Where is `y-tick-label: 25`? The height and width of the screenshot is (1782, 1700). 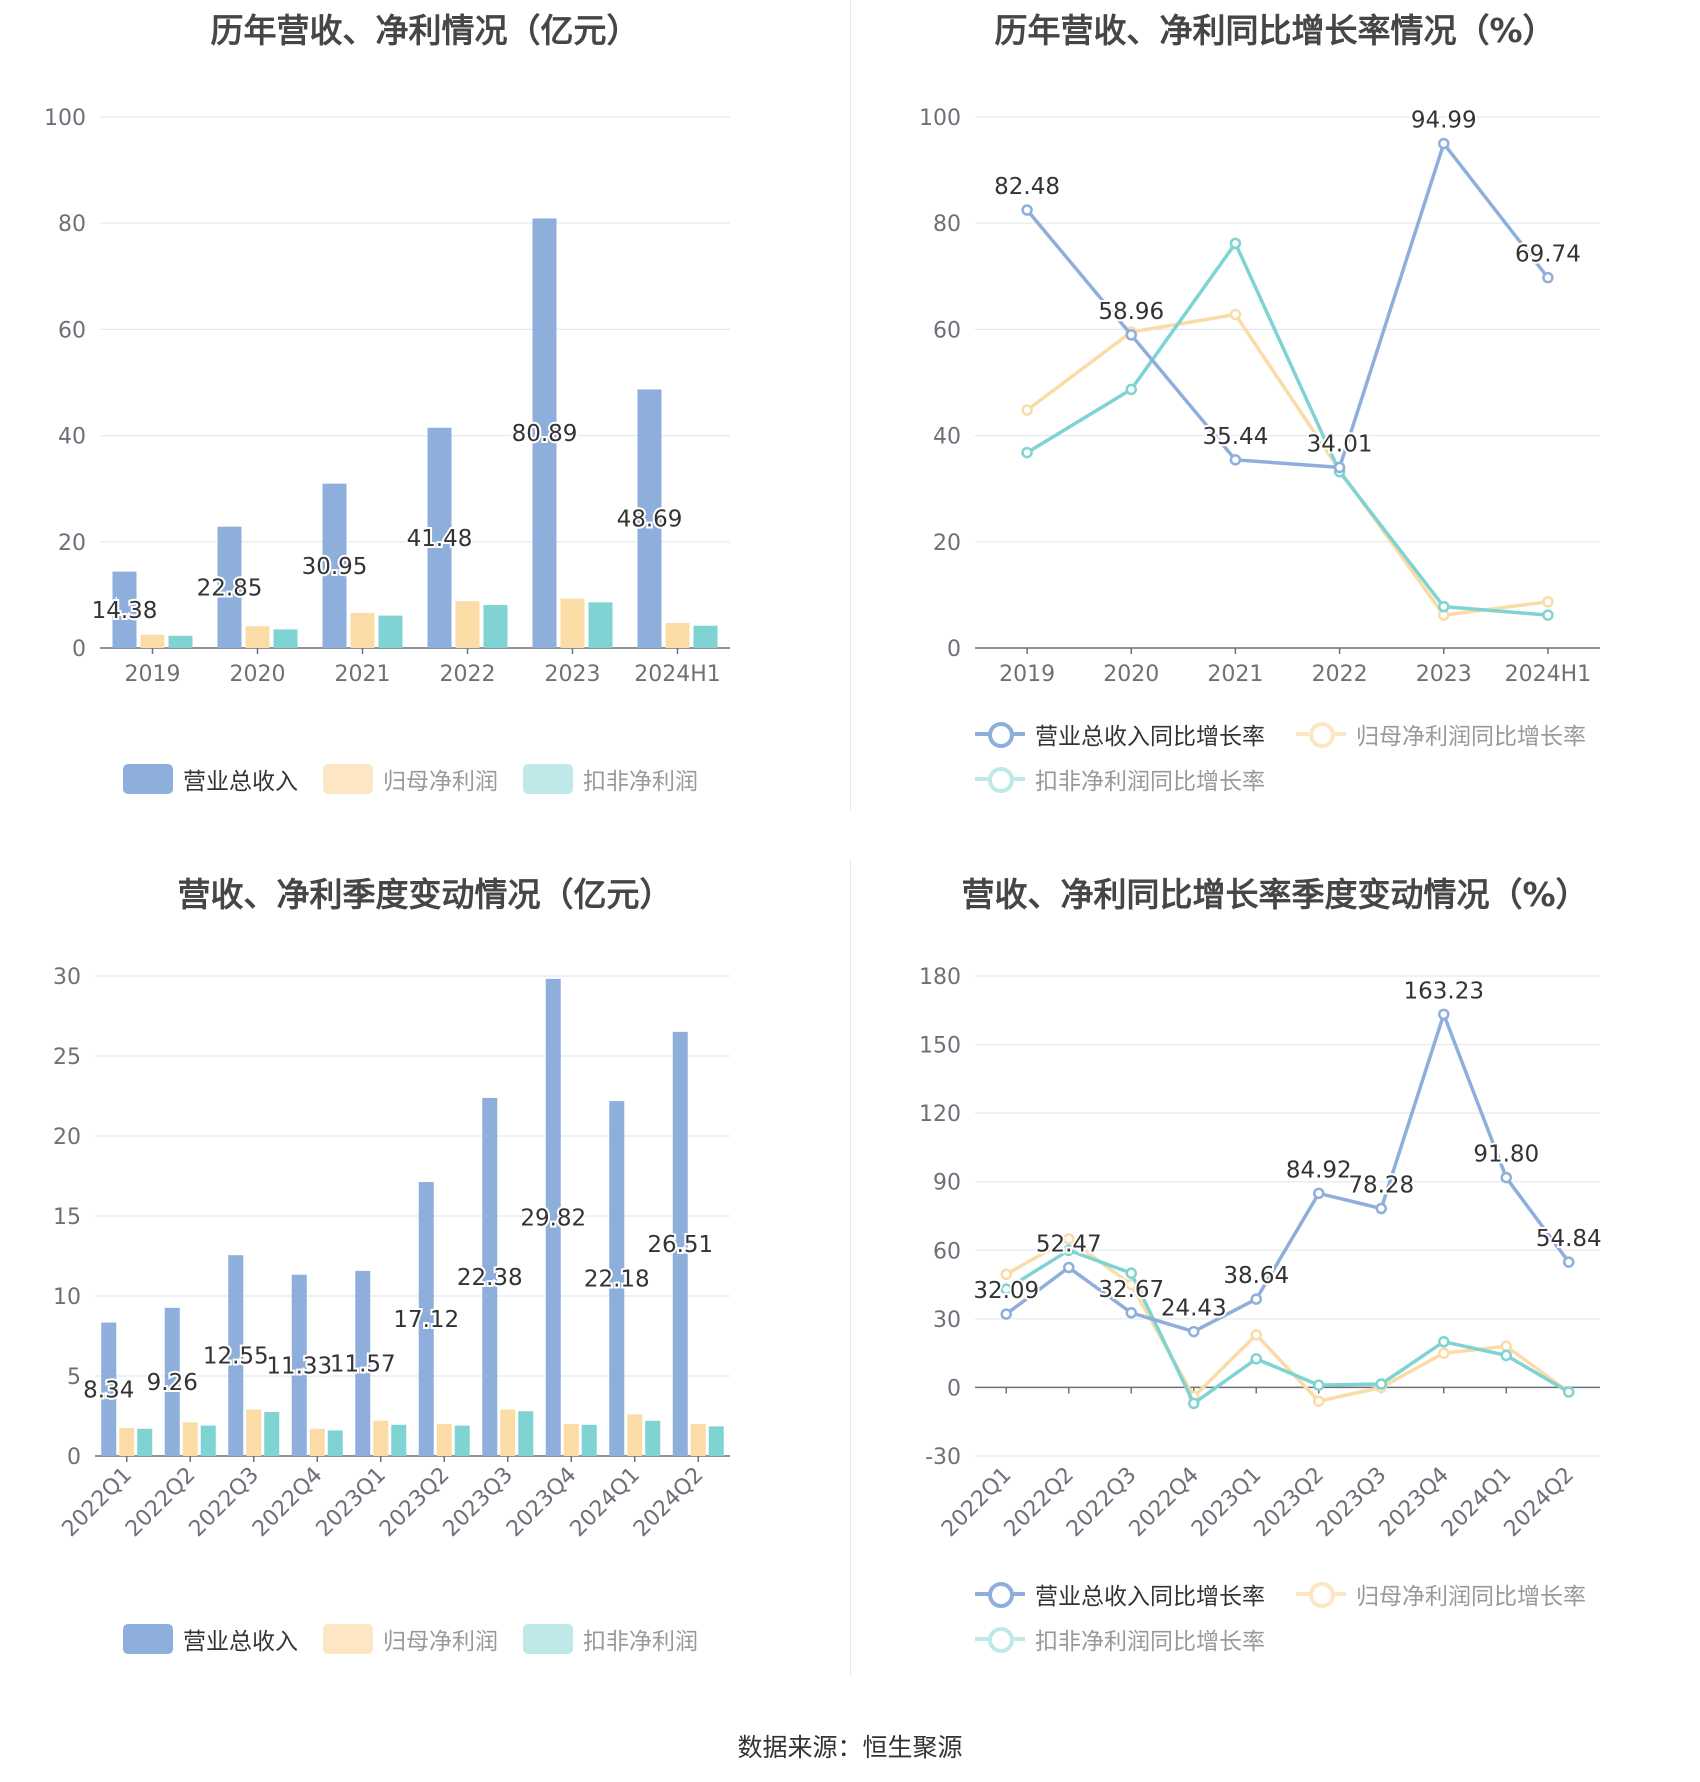
y-tick-label: 25 is located at coordinates (67, 1057).